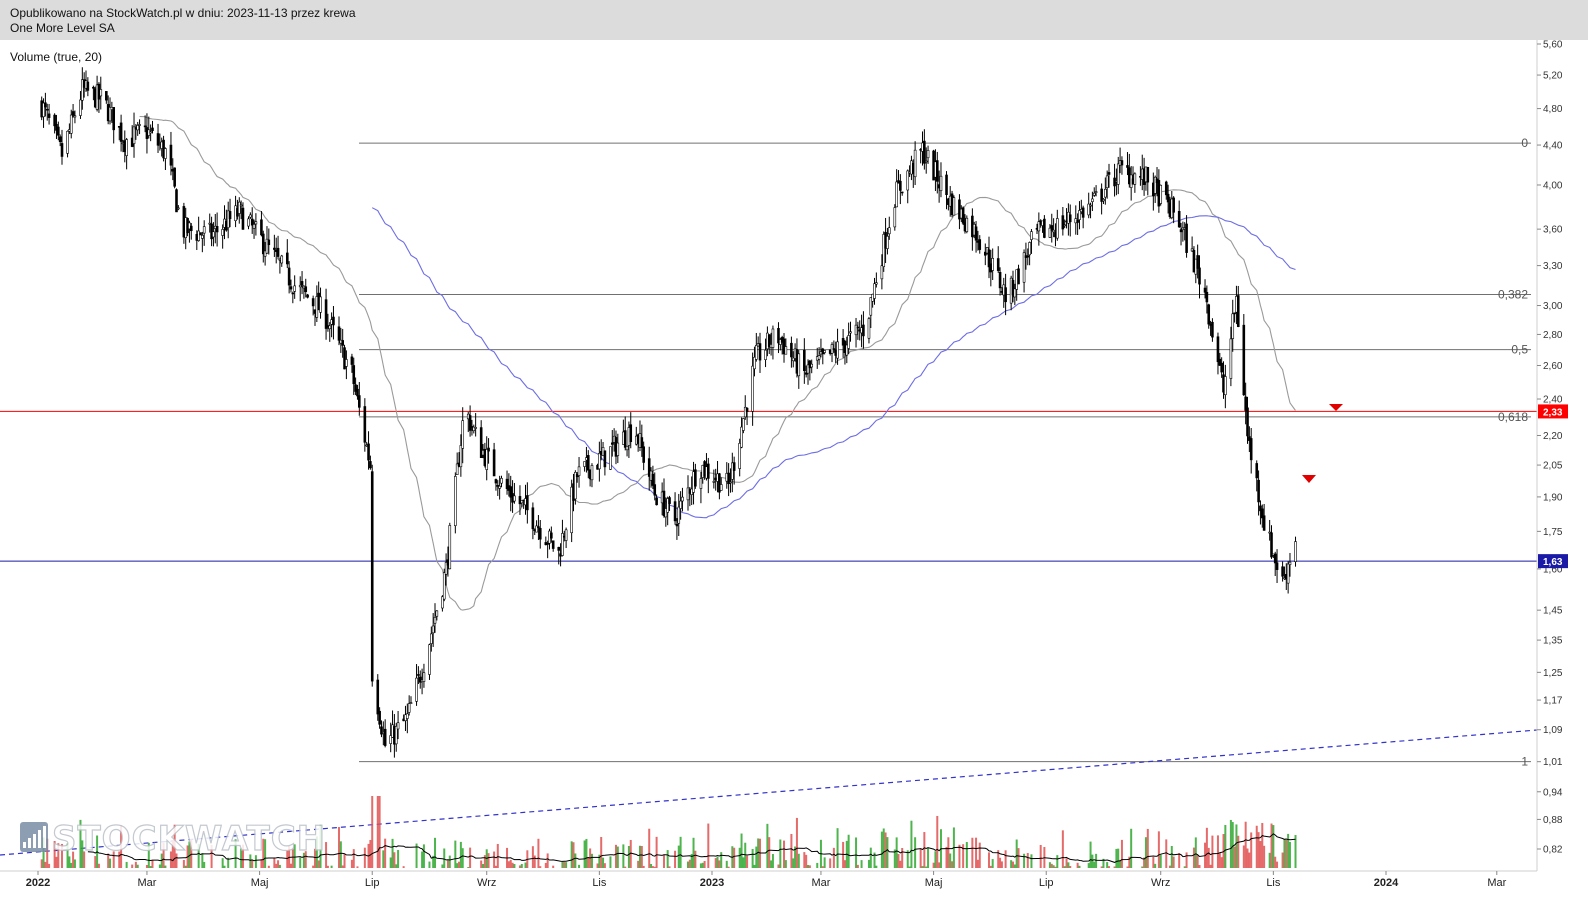 This screenshot has height=901, width=1588. I want to click on fib-label: 0, so click(1524, 143).